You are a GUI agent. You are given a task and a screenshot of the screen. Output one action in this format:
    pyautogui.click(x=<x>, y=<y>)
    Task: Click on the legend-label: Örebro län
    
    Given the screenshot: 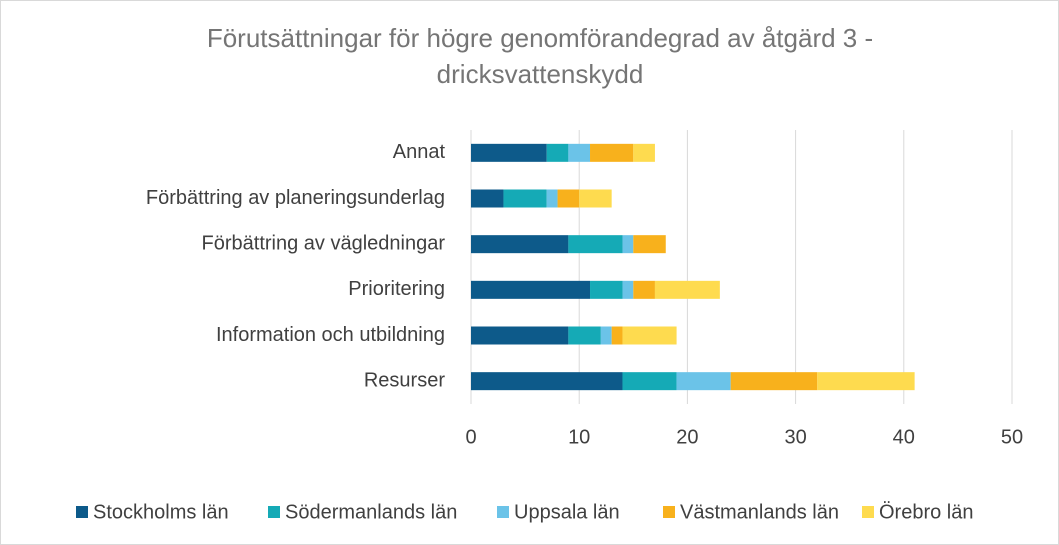 What is the action you would take?
    pyautogui.click(x=926, y=512)
    